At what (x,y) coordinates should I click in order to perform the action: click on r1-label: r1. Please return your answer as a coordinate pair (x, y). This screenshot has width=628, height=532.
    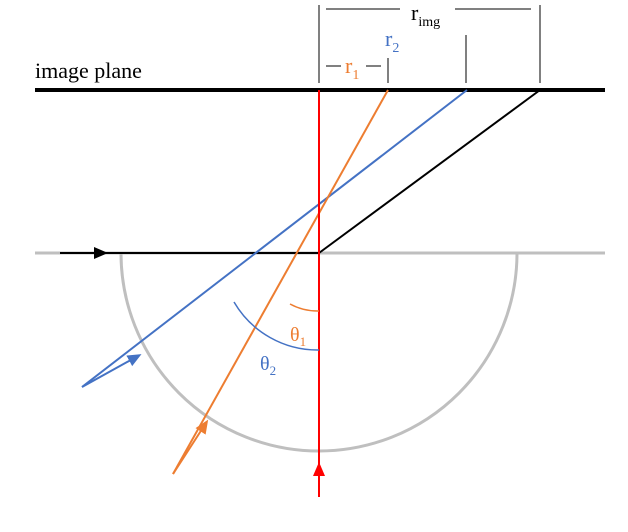
    Looking at the image, I should click on (352, 68).